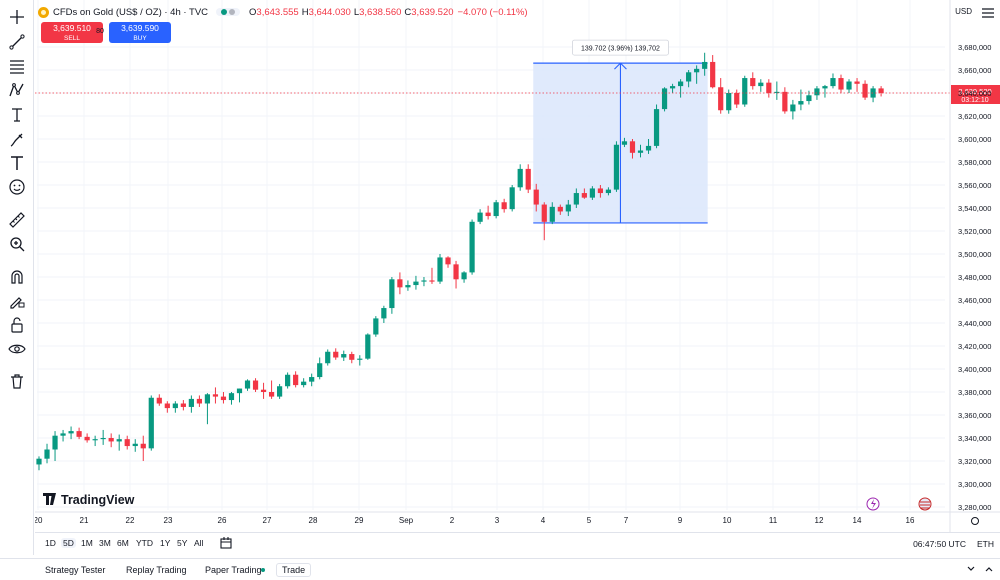  What do you see at coordinates (294, 570) in the screenshot?
I see `tab-trade: Trade` at bounding box center [294, 570].